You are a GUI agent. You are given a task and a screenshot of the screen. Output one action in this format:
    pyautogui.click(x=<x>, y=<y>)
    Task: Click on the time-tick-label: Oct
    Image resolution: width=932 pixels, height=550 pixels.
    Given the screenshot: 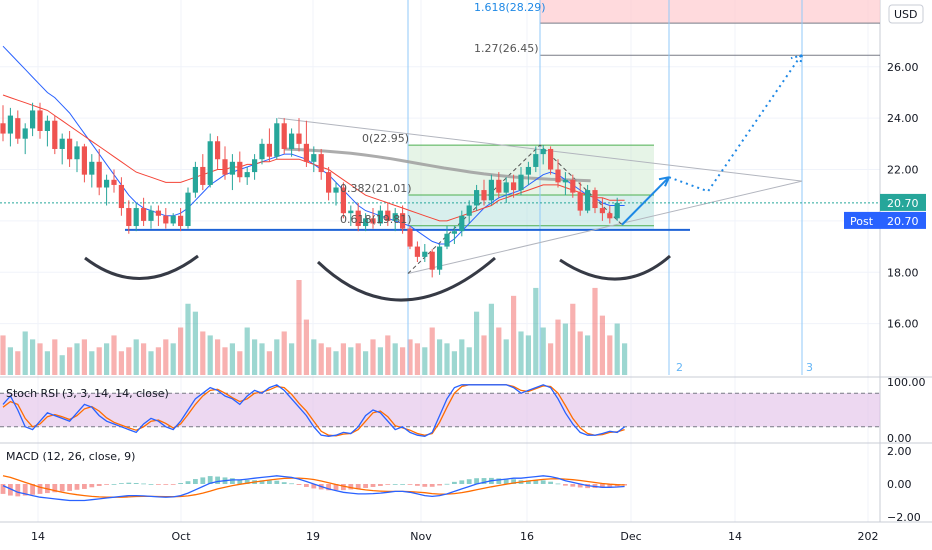 What is the action you would take?
    pyautogui.click(x=181, y=536)
    